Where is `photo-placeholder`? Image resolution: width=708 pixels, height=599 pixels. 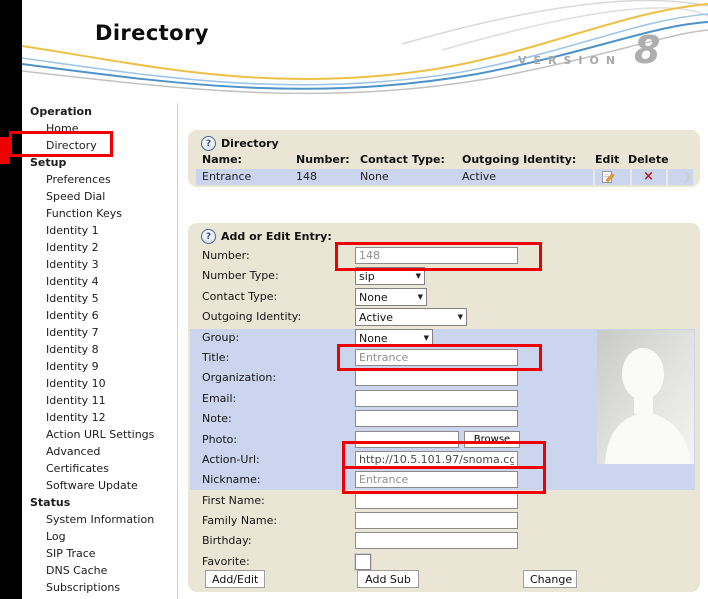
photo-placeholder is located at coordinates (645, 397).